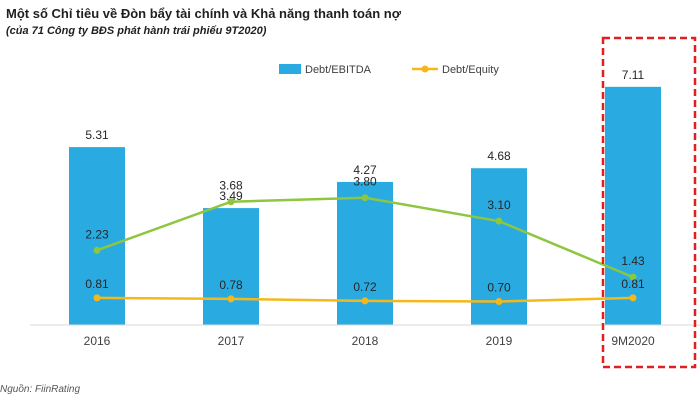 This screenshot has height=400, width=700. Describe the element at coordinates (231, 186) in the screenshot. I see `green-value-label-2017: 3.68` at that location.